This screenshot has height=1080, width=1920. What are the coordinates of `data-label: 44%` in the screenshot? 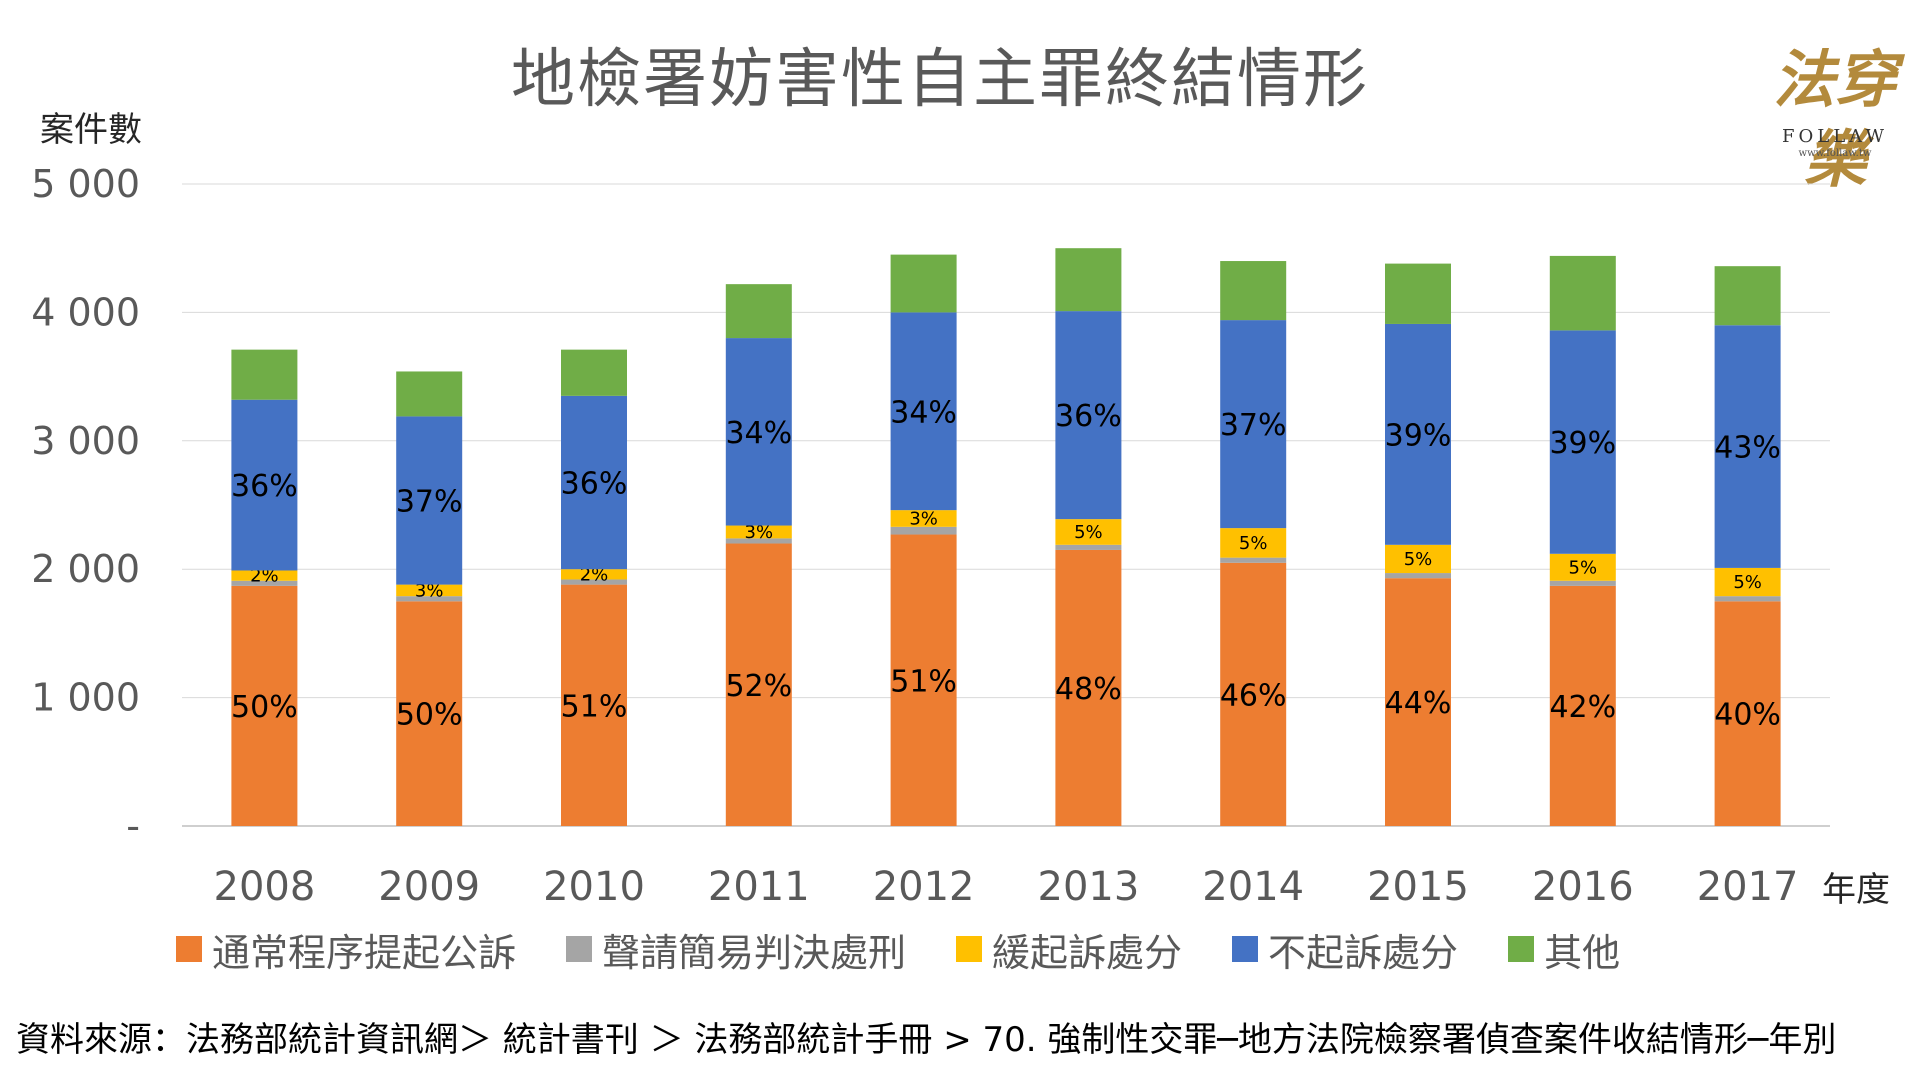 It's located at (1418, 703).